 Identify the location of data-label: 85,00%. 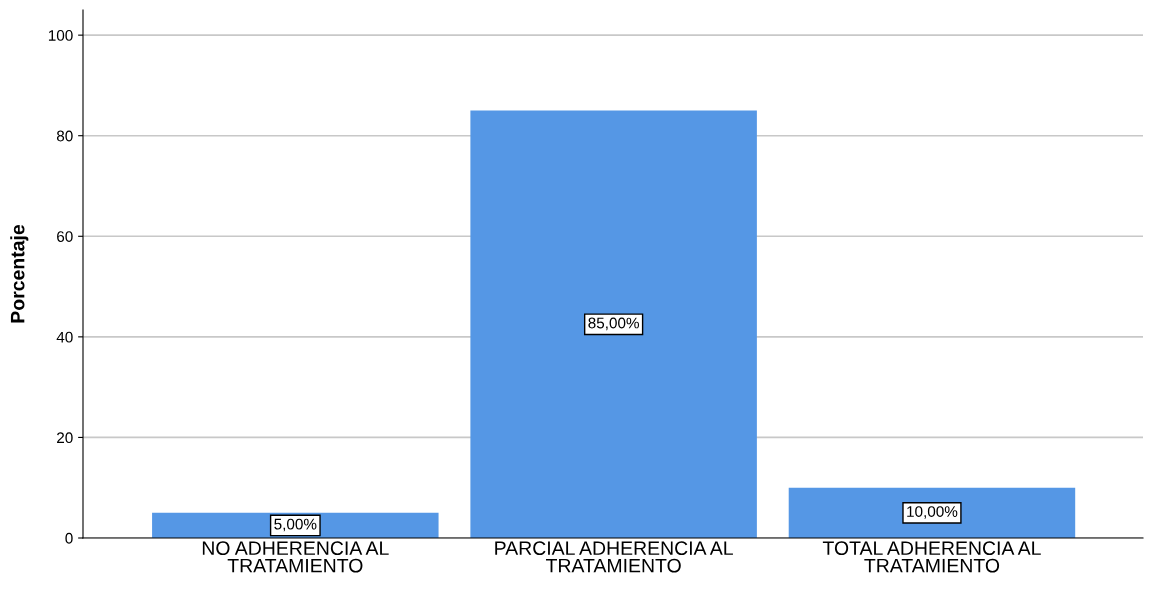
(613, 324).